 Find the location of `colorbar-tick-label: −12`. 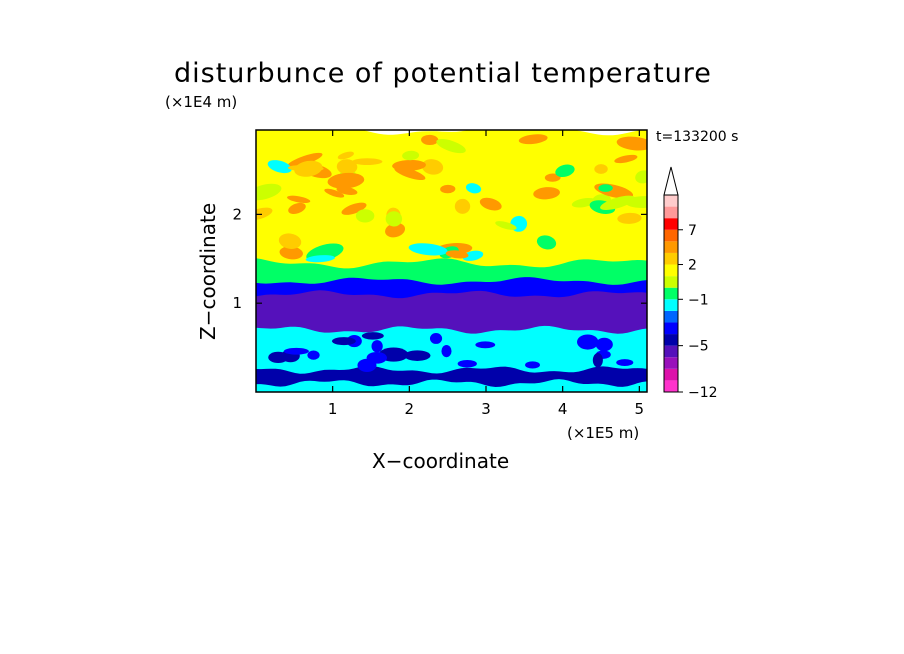

colorbar-tick-label: −12 is located at coordinates (703, 393).